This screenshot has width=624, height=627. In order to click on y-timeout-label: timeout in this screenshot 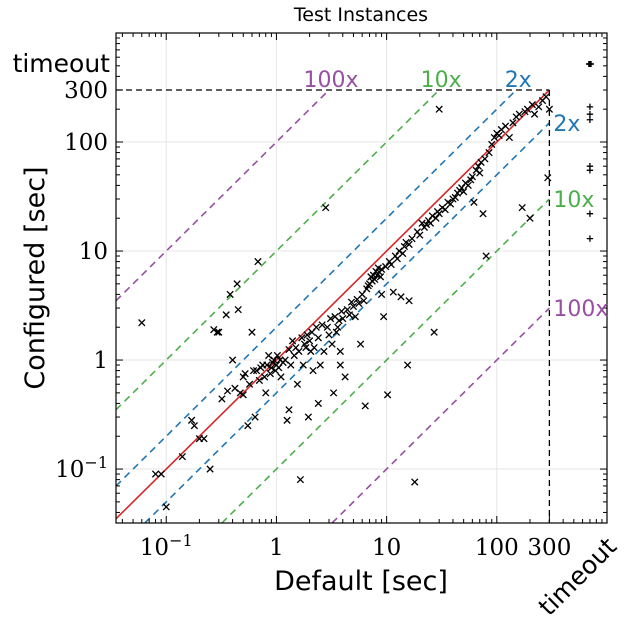, I will do `click(62, 63)`.